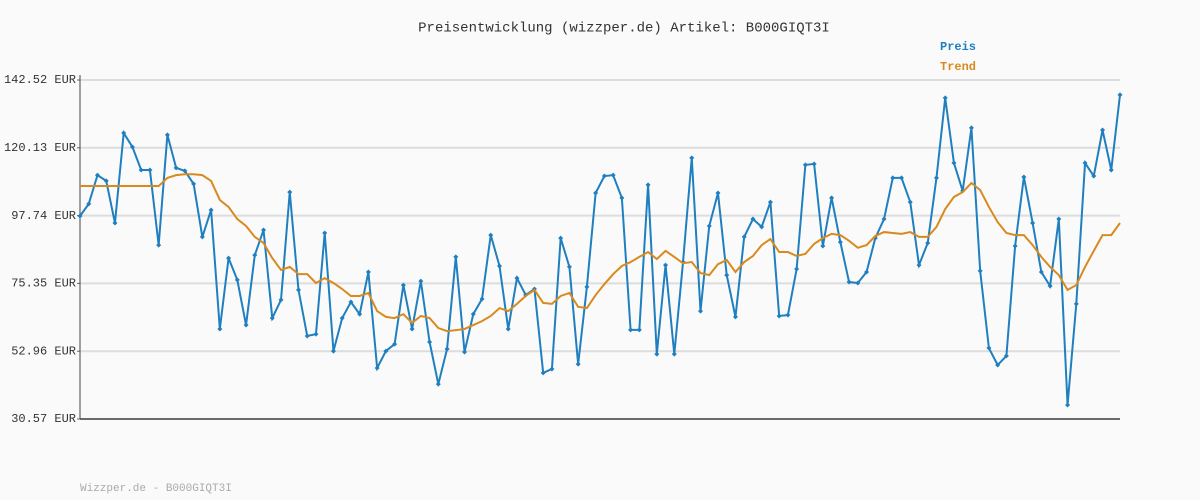  I want to click on y-tick-label: 97.74 EUR, so click(43, 216).